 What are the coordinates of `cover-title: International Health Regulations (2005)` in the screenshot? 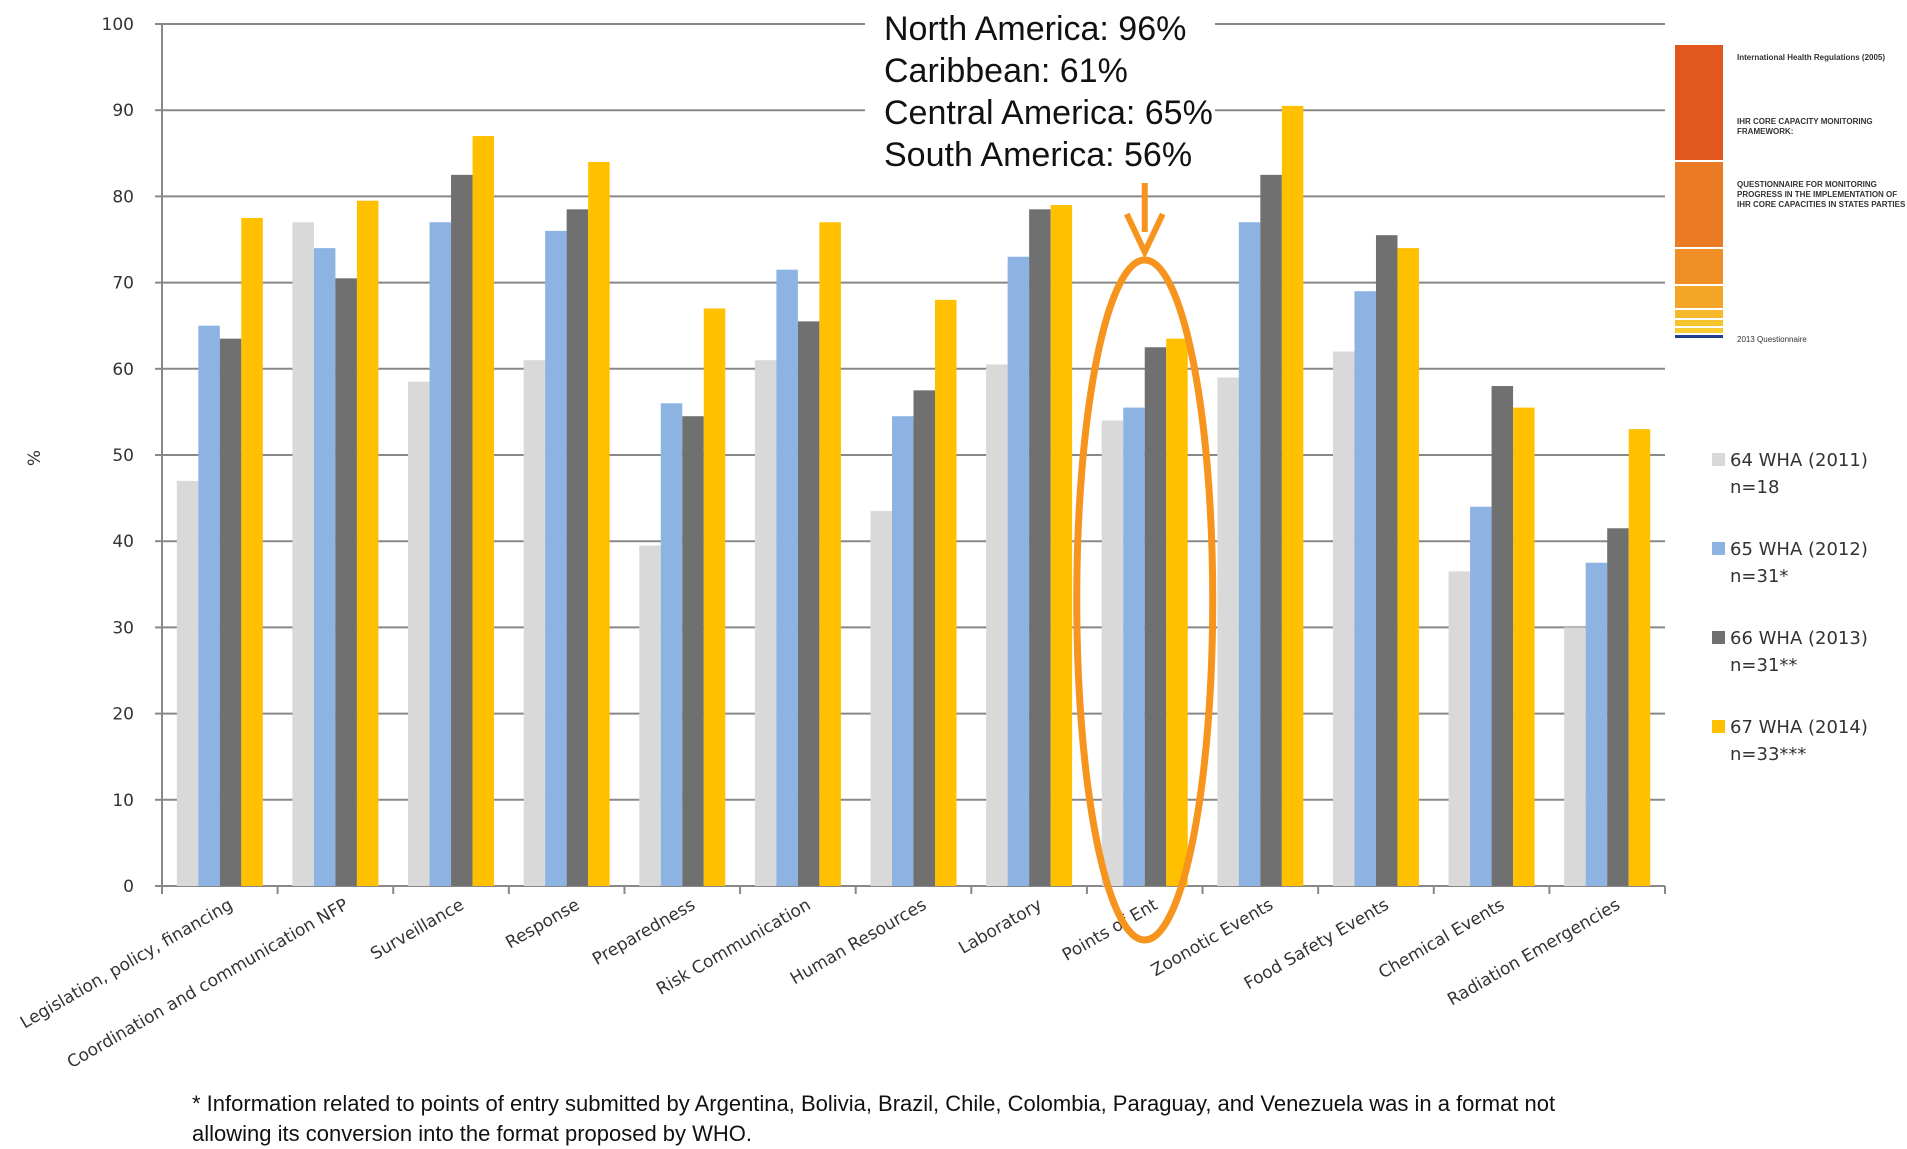 It's located at (1811, 57).